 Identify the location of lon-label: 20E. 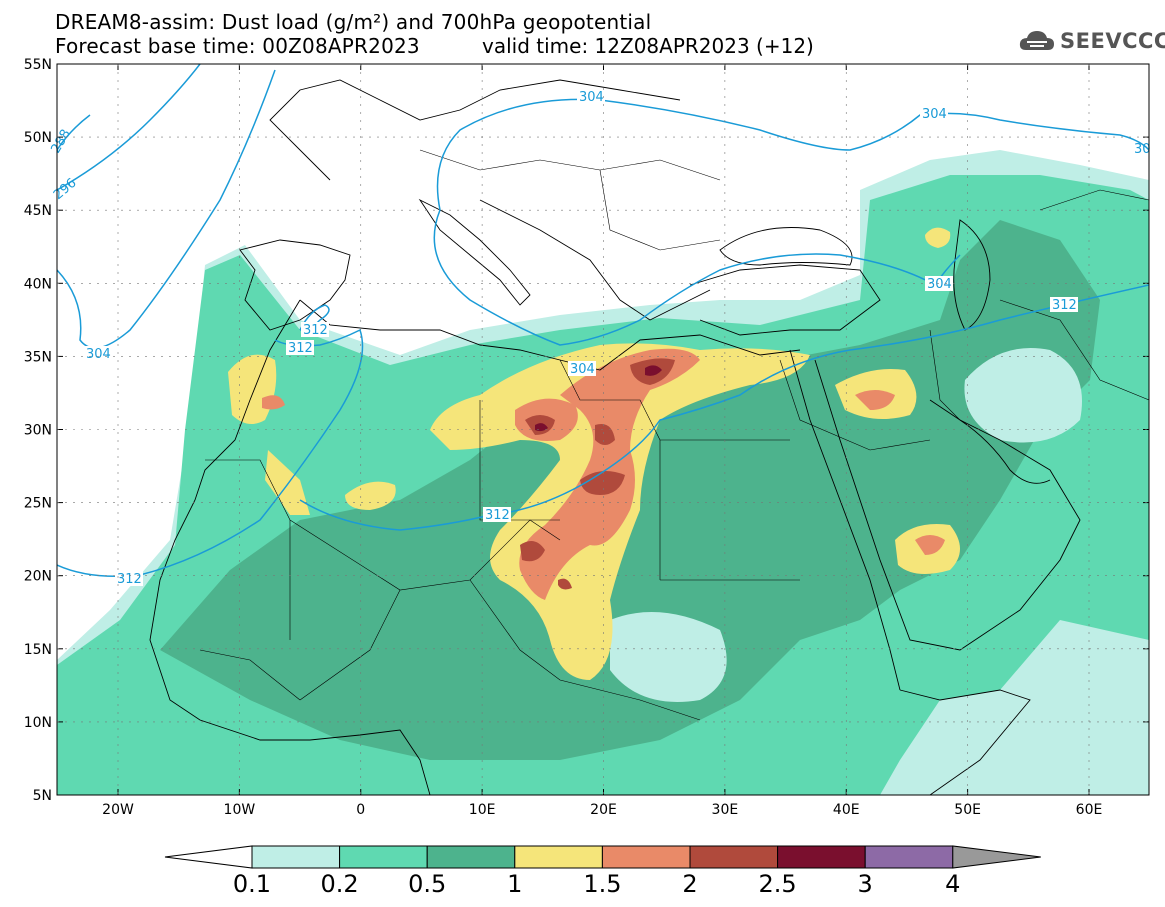
(603, 810).